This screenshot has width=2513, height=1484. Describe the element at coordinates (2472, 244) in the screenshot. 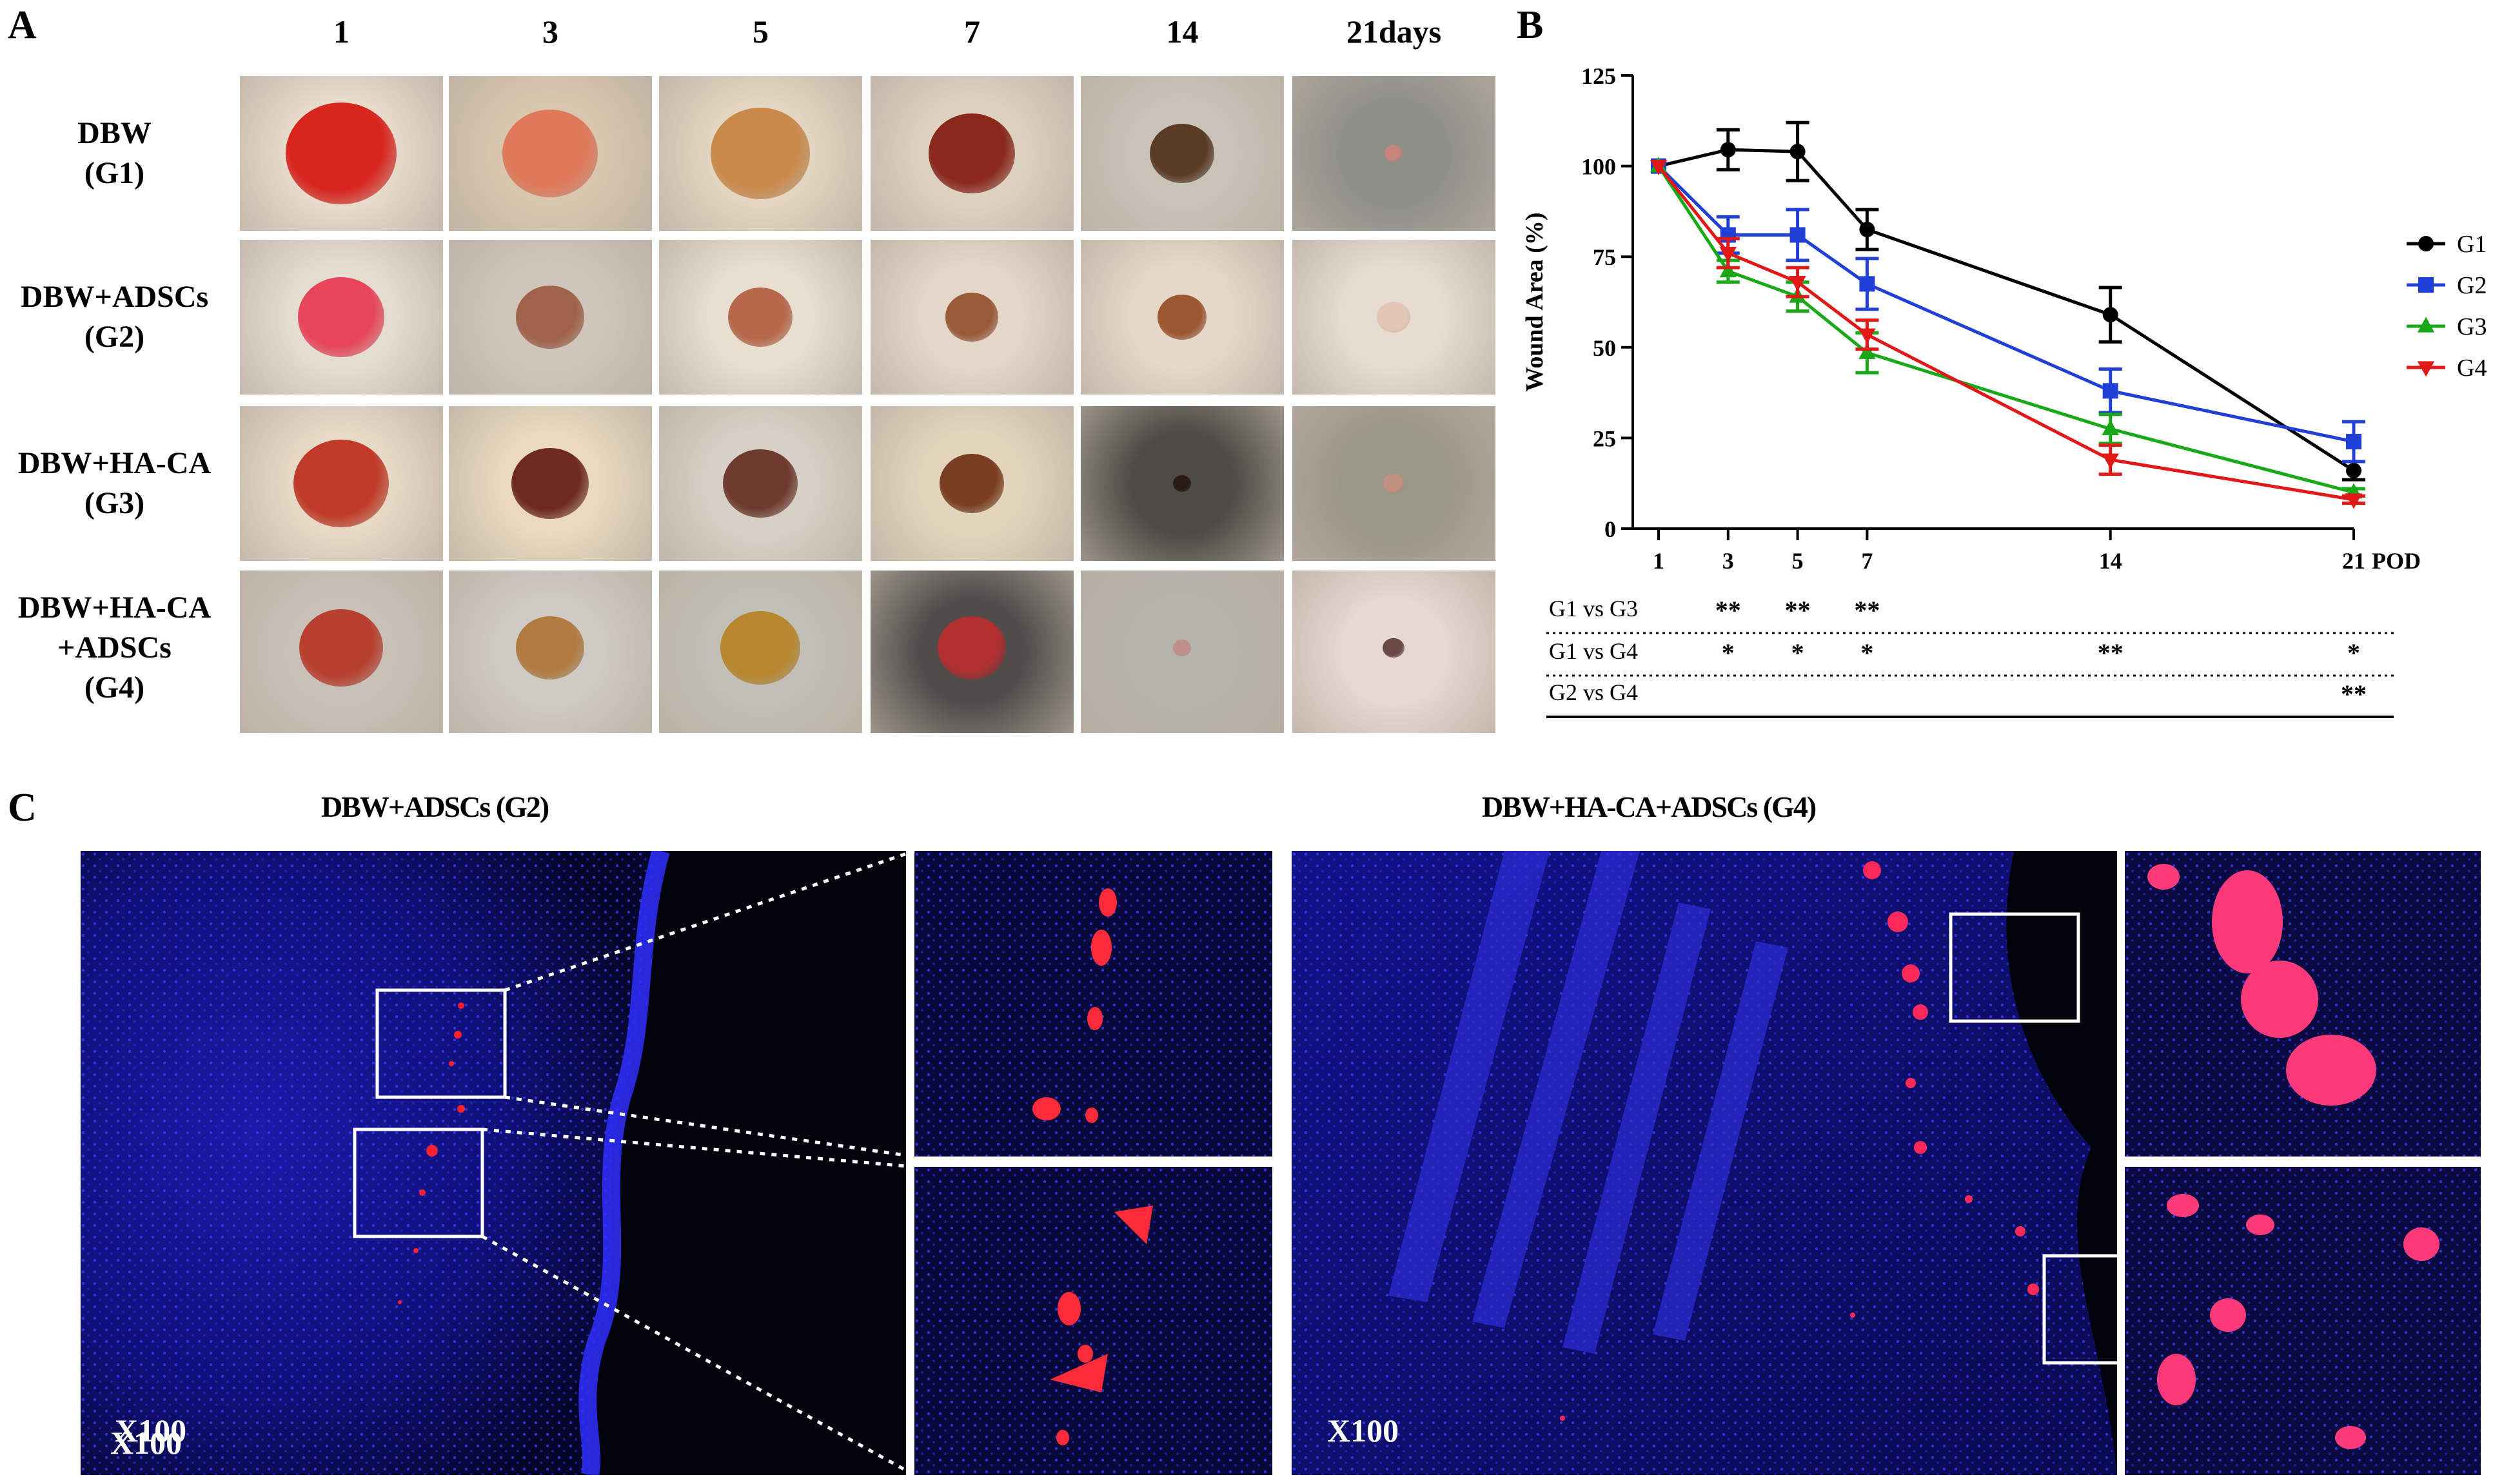

I see `legend-label: G1` at that location.